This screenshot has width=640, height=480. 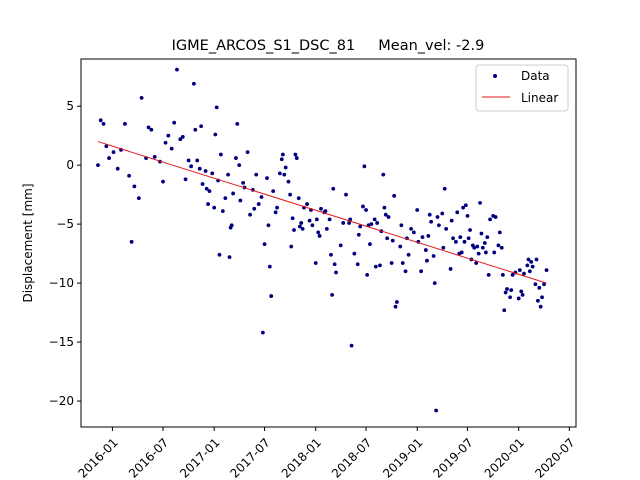 I want to click on y-tick-label: 0, so click(x=70, y=165).